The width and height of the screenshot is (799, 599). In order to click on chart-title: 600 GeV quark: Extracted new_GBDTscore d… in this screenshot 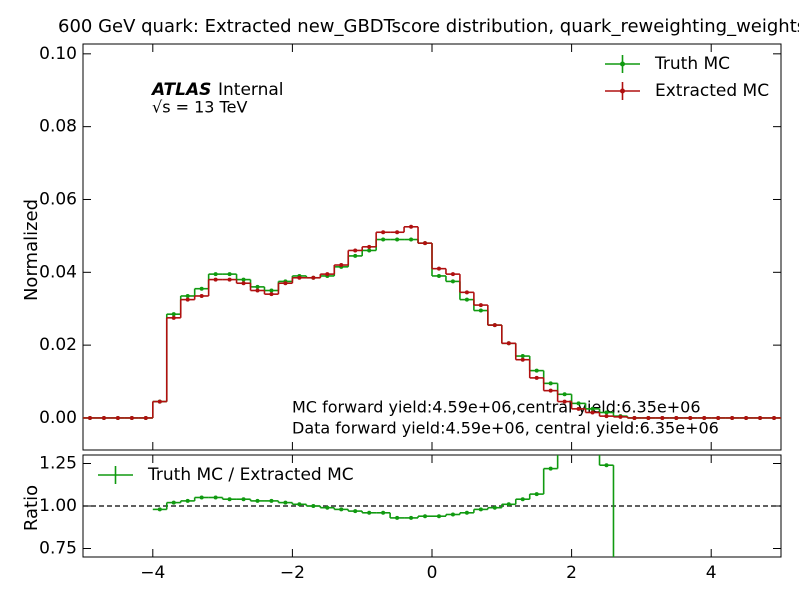, I will do `click(428, 26)`.